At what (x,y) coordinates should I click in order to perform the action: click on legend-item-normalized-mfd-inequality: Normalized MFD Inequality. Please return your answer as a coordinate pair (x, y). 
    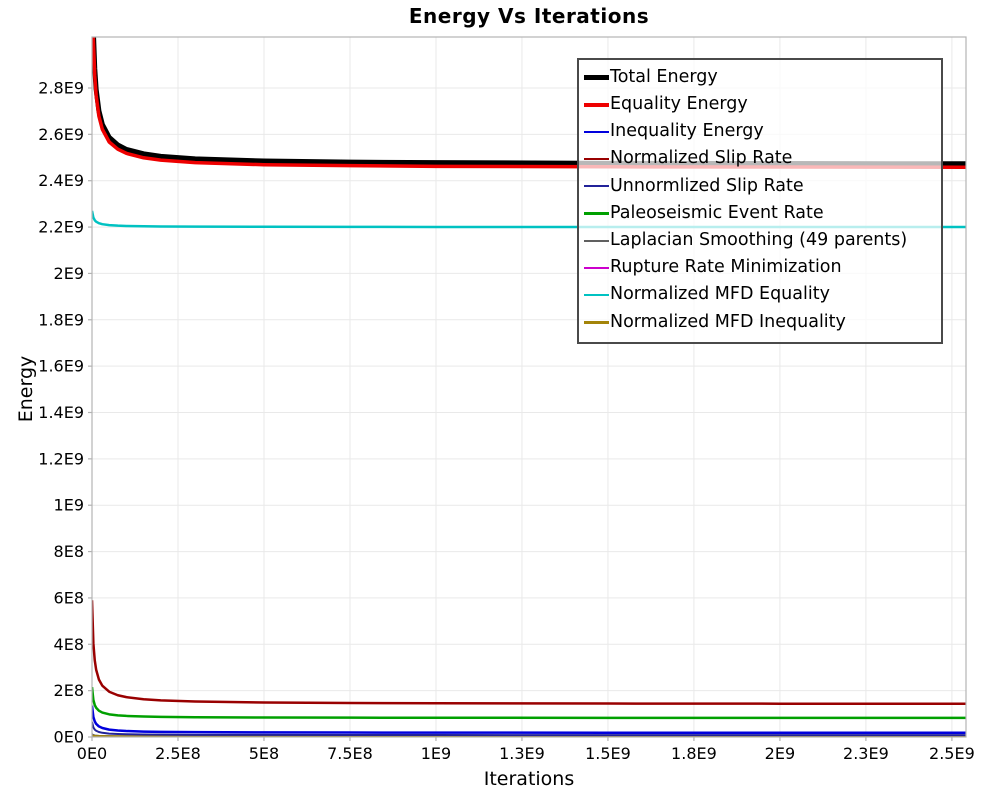
    Looking at the image, I should click on (758, 322).